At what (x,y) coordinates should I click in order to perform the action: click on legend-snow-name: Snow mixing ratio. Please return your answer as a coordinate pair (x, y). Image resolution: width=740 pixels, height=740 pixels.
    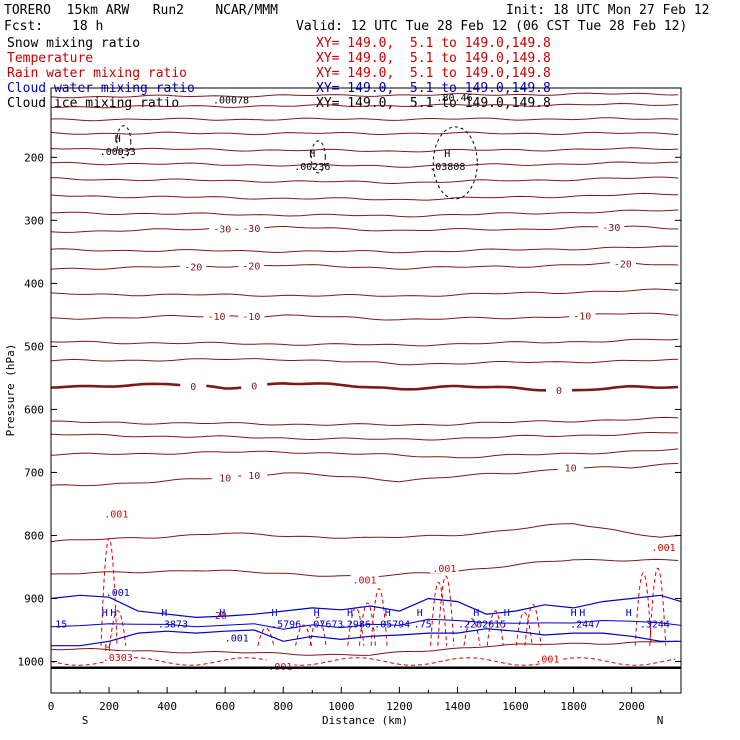
    Looking at the image, I should click on (74, 43).